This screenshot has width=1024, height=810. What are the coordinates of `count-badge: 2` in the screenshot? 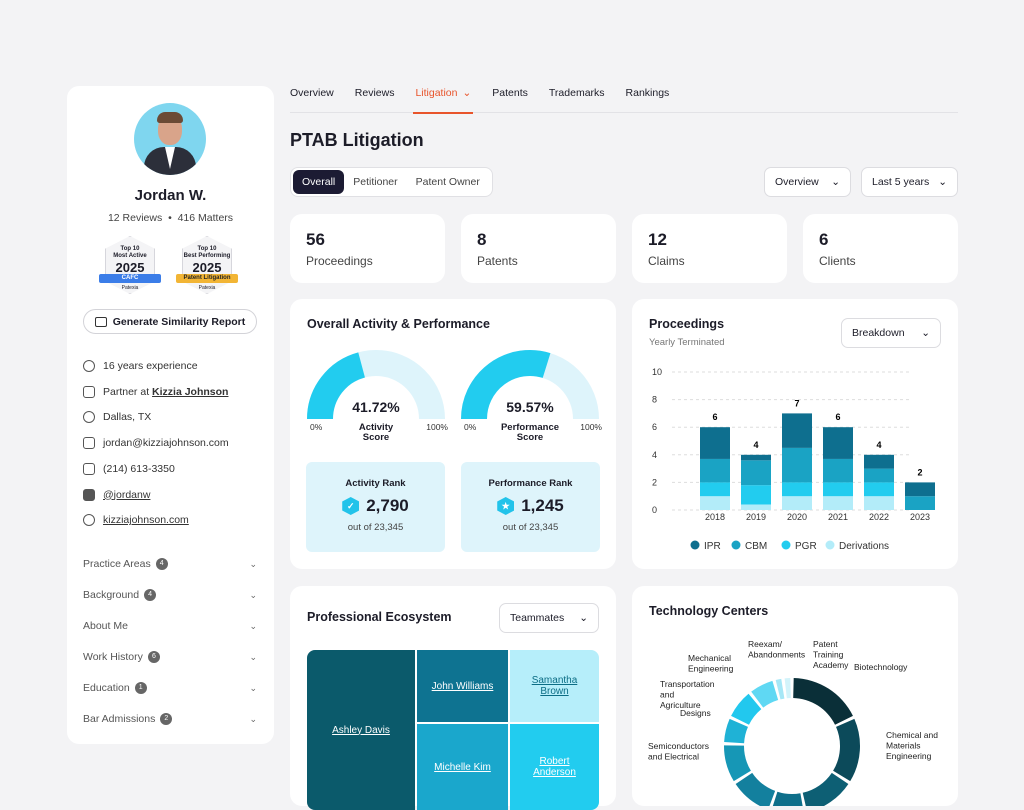 It's located at (166, 719).